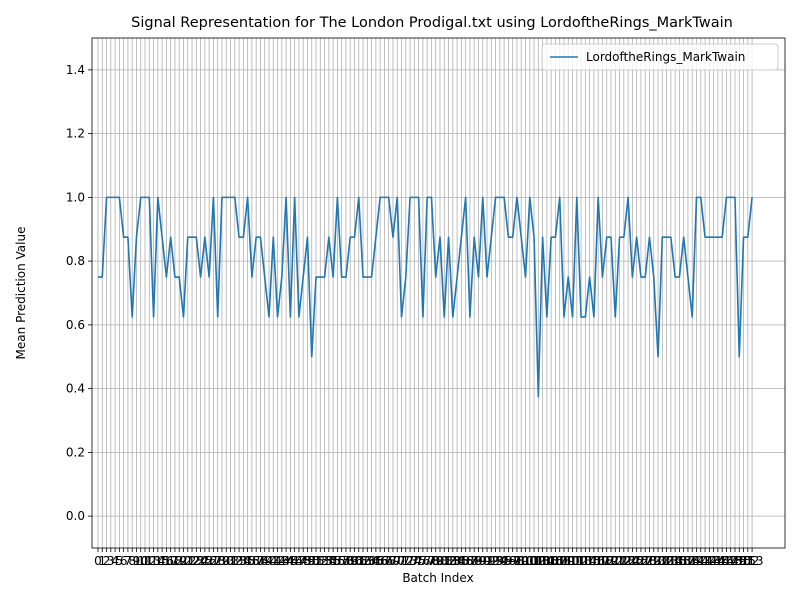 The height and width of the screenshot is (604, 800). Describe the element at coordinates (486, 561) in the screenshot. I see `x-tick-label: 91` at that location.